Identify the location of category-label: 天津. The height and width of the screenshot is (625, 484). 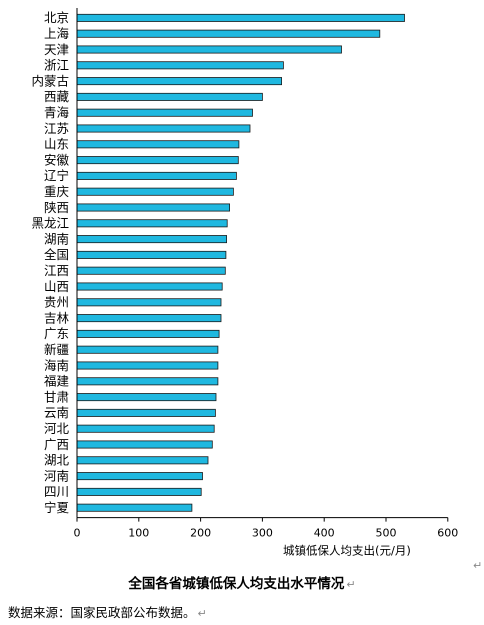
(56, 49).